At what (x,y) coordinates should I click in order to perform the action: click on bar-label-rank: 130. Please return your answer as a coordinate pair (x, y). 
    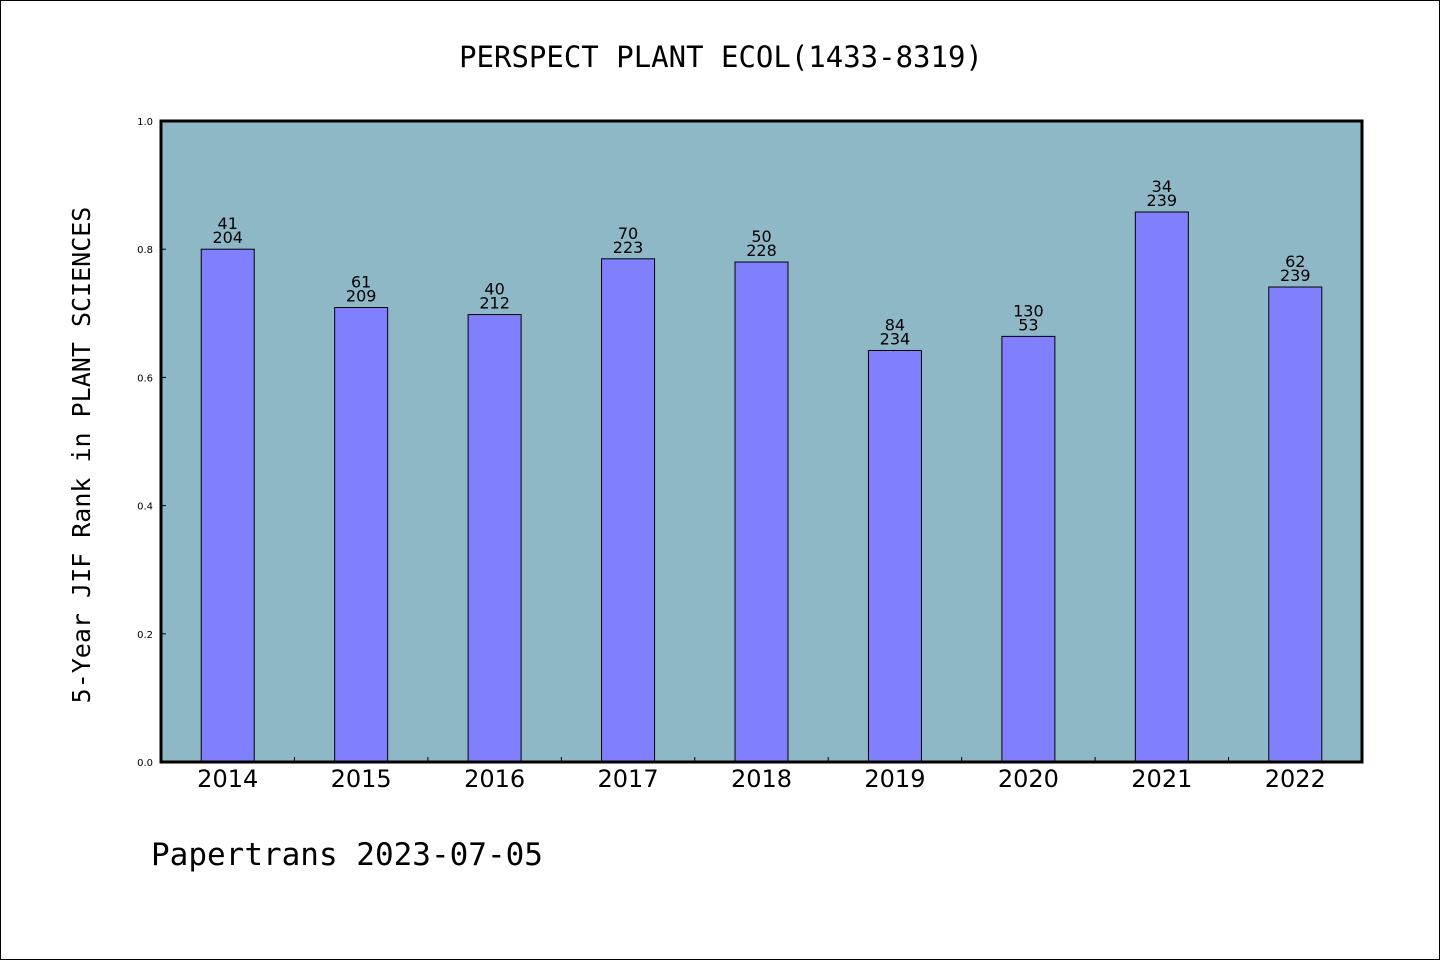
    Looking at the image, I should click on (1028, 310).